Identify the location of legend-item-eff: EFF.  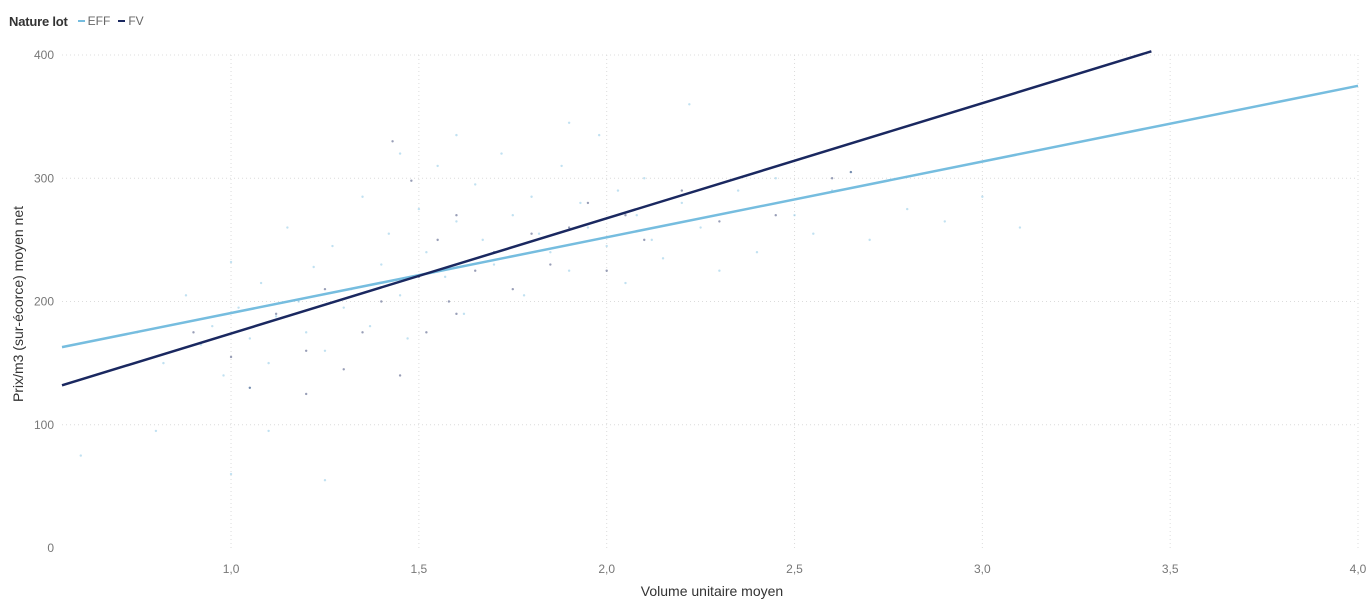
(93, 21).